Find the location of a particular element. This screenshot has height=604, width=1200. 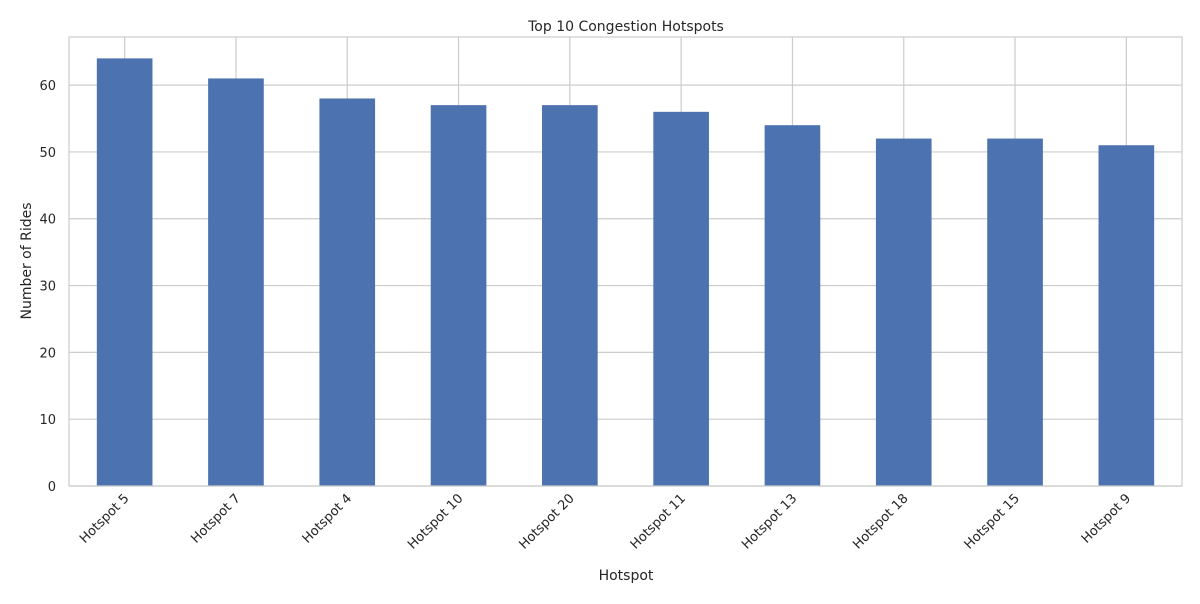

y-tick-label: 10 is located at coordinates (47, 420).